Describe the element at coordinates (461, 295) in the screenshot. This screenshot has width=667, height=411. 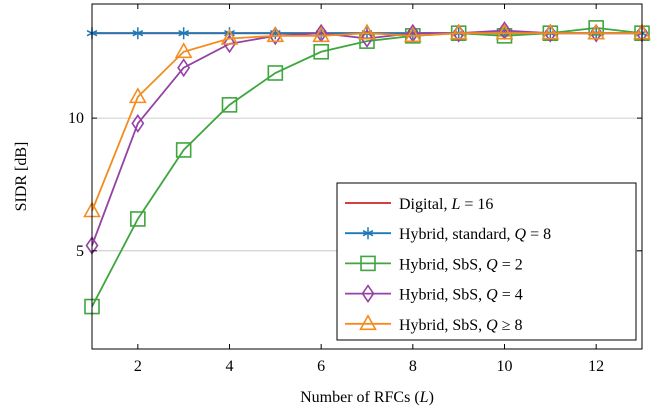
I see `legend-label: Hybrid, SbS, Q = 4` at that location.